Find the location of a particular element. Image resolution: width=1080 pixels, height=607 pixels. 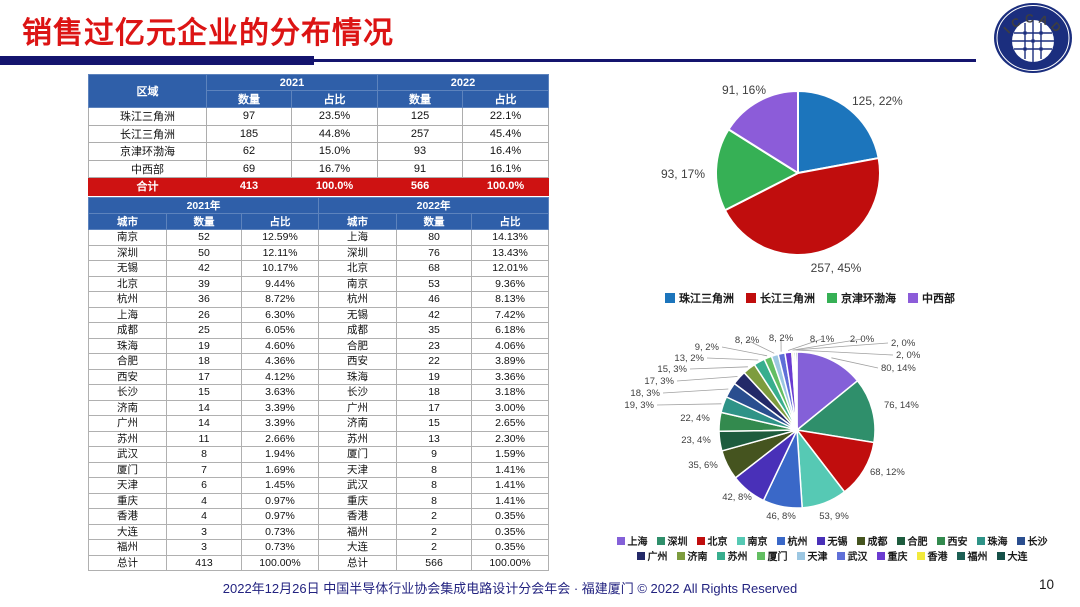

city-table-row-cell: 0.73% is located at coordinates (280, 531).